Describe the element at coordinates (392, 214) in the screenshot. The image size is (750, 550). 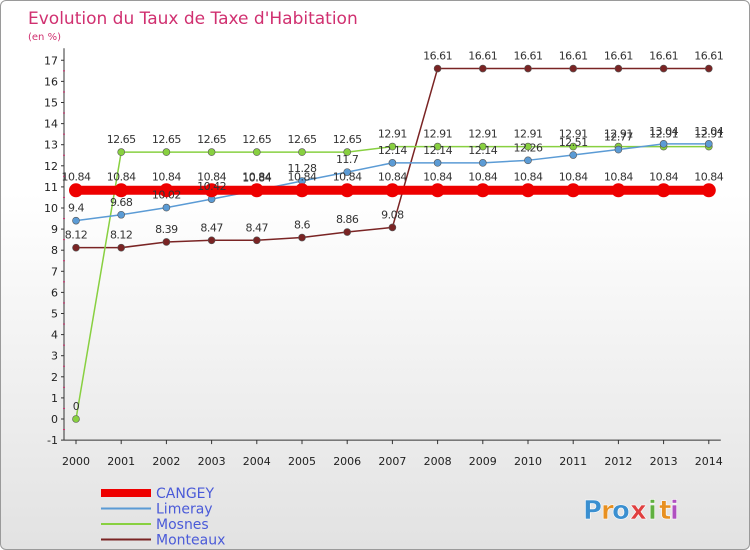
I see `data-label-monteaux: 9.08` at that location.